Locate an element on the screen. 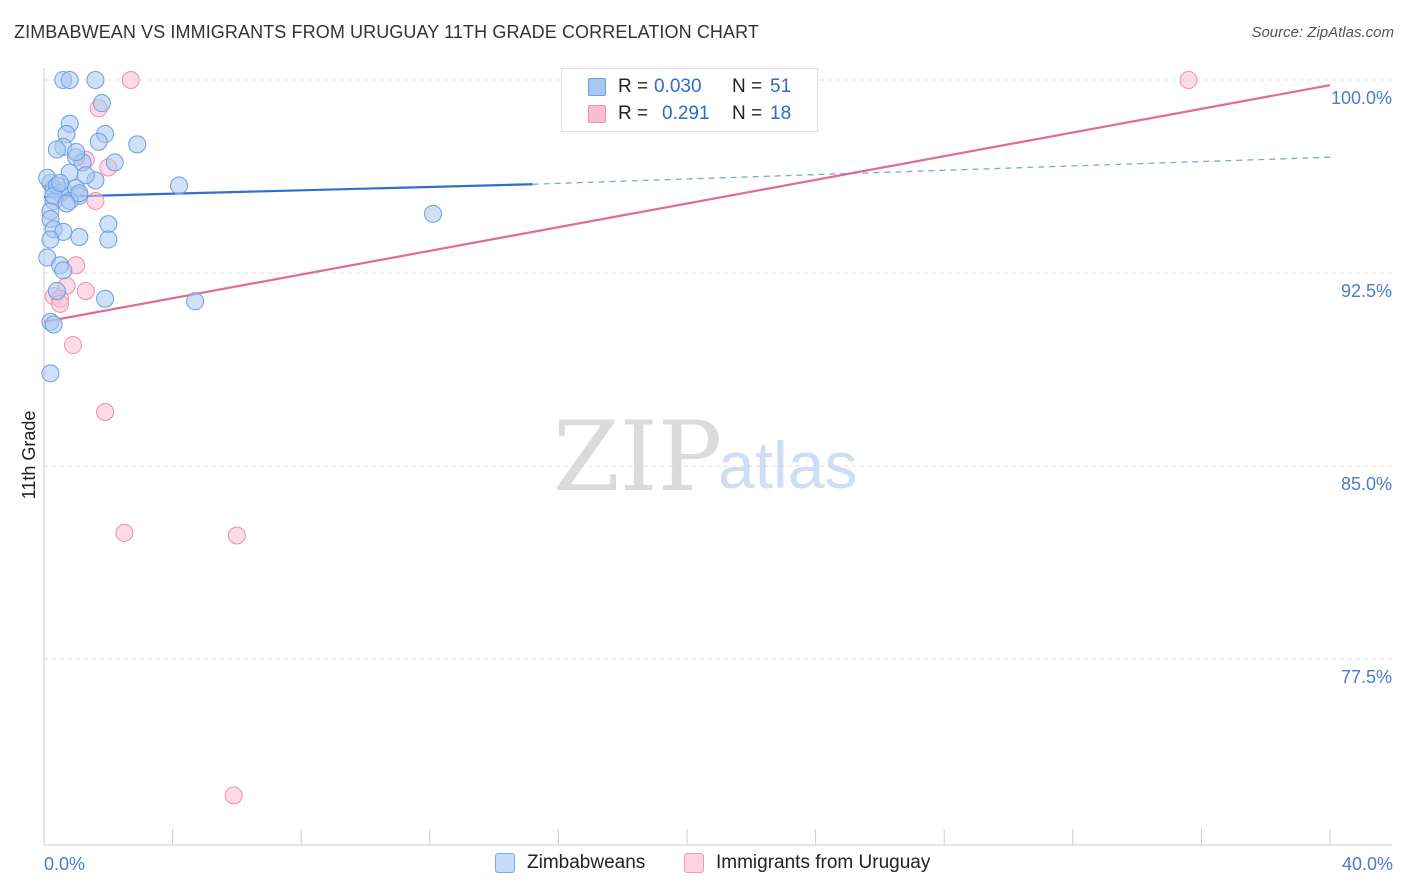 The height and width of the screenshot is (892, 1406). legend-n-value: 51 is located at coordinates (781, 86).